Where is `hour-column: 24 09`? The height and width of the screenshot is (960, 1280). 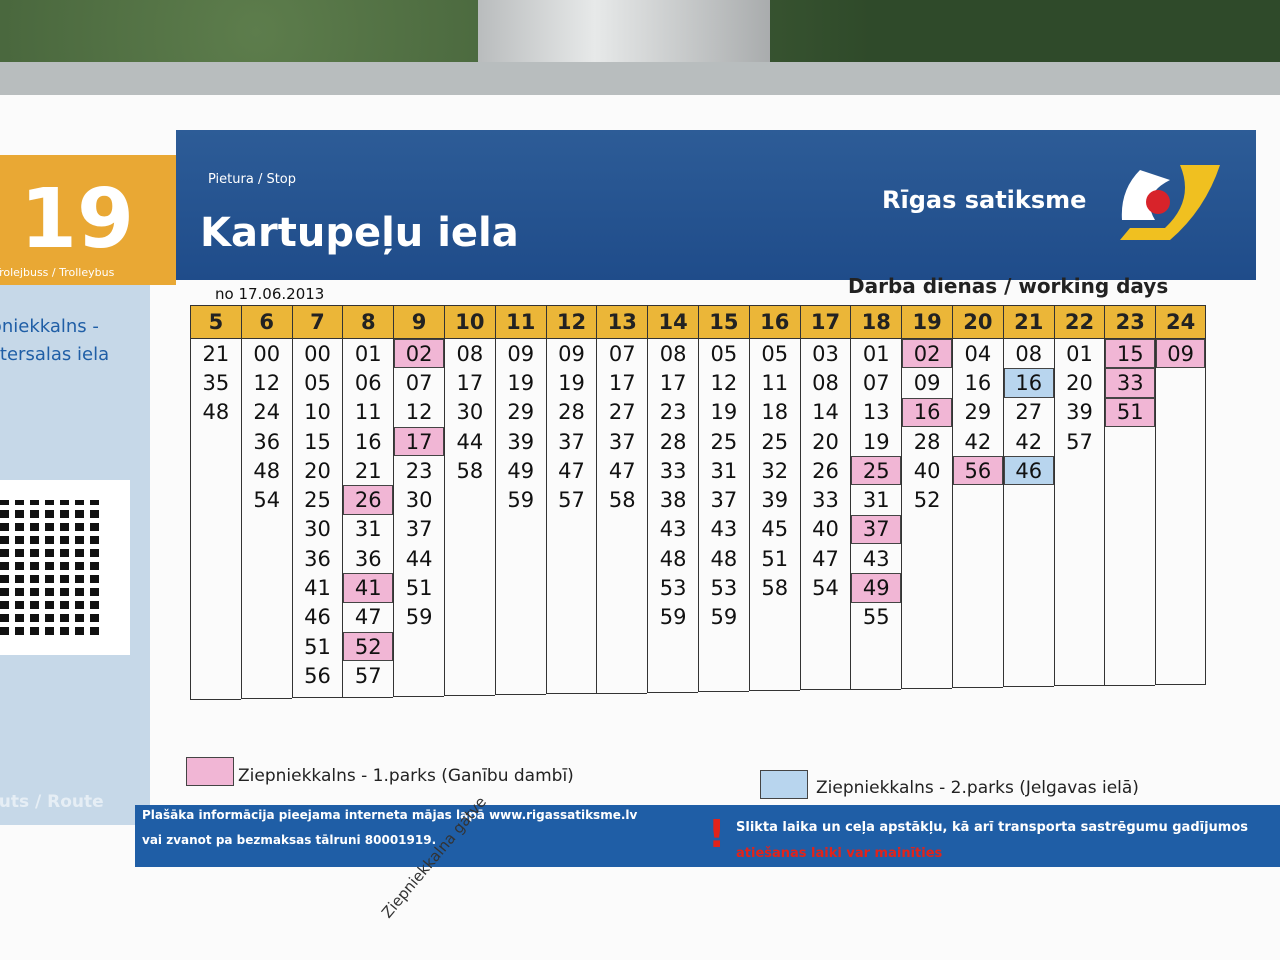 hour-column: 24 09 is located at coordinates (1180, 495).